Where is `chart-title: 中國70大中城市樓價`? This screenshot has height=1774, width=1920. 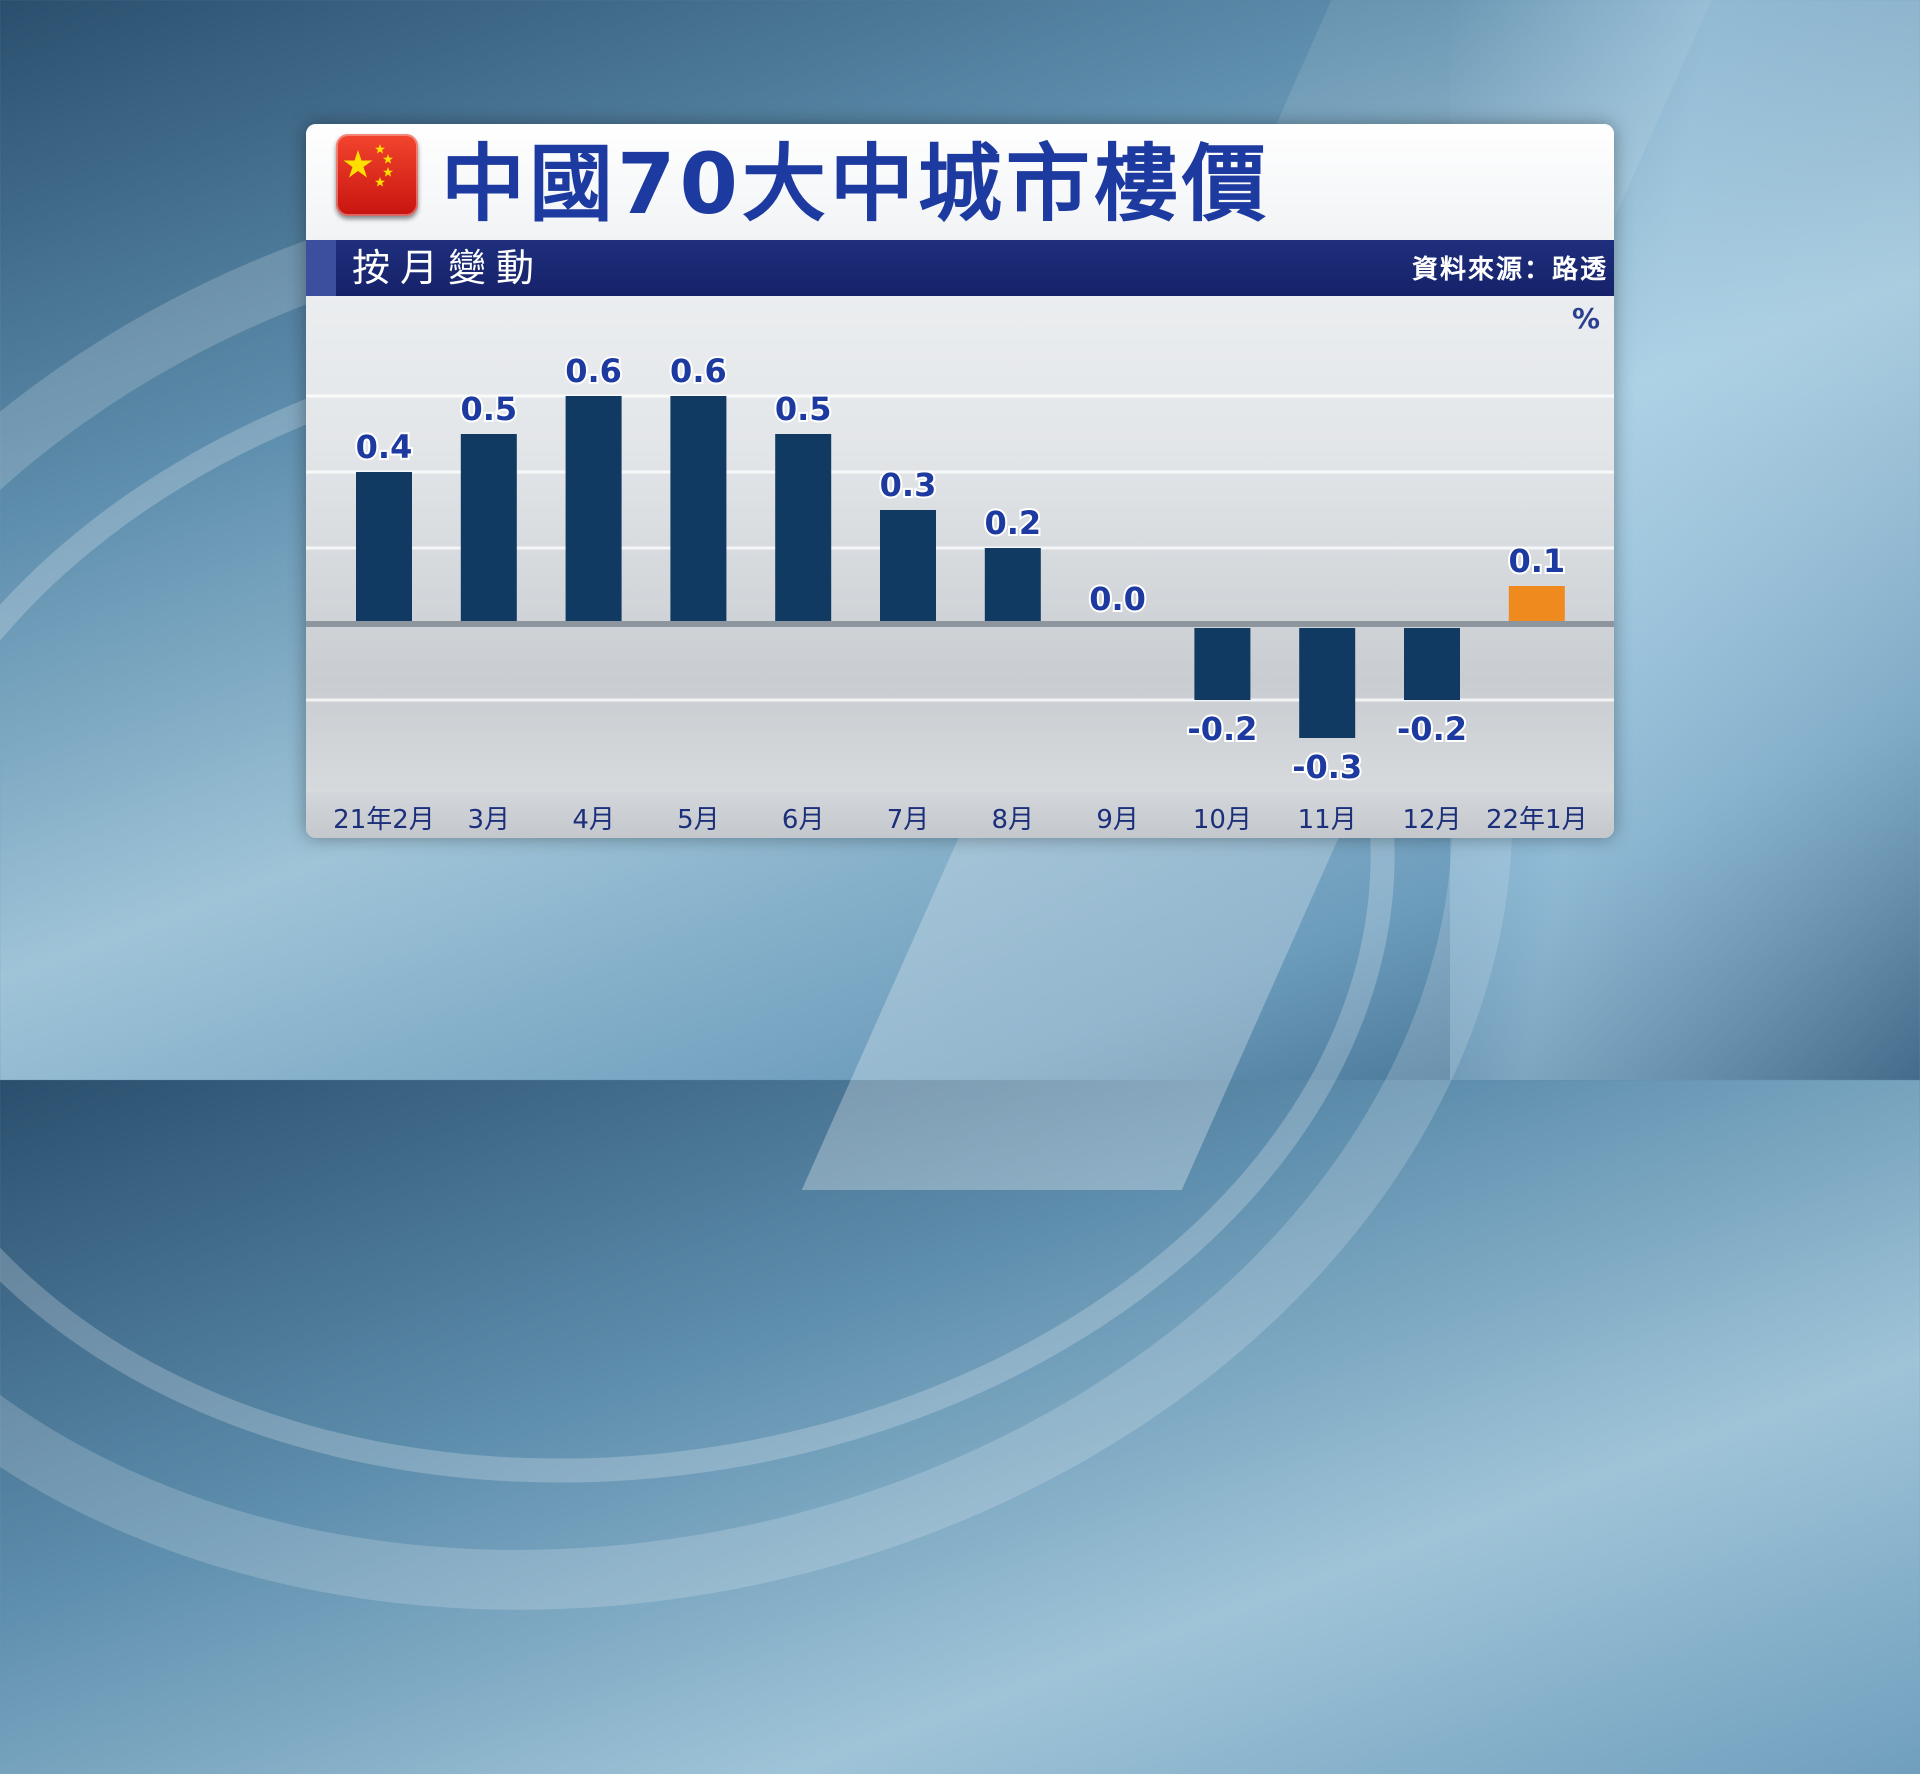
chart-title: 中國70大中城市樓價 is located at coordinates (855, 184).